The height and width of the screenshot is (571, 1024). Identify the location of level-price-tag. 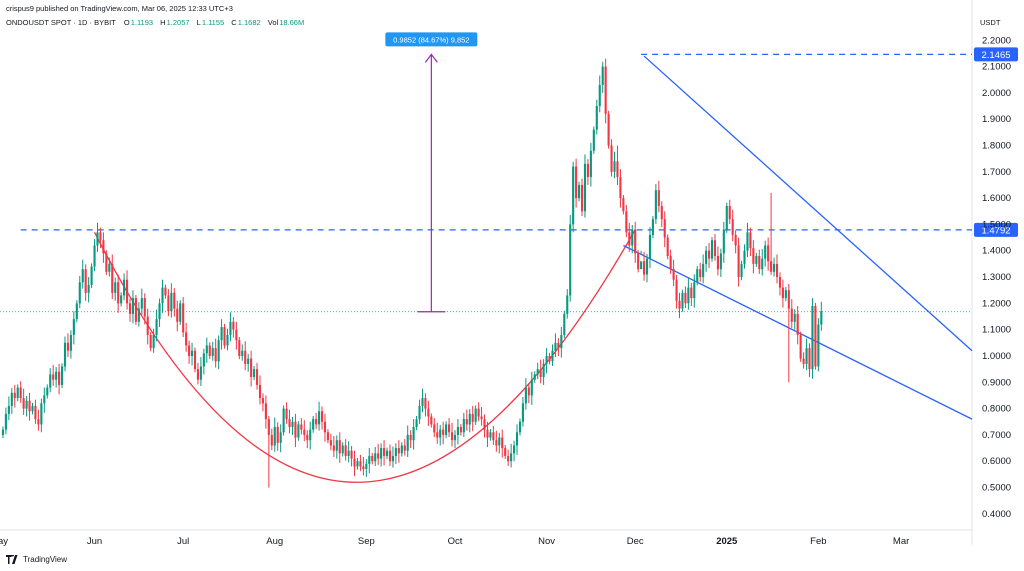
(996, 229).